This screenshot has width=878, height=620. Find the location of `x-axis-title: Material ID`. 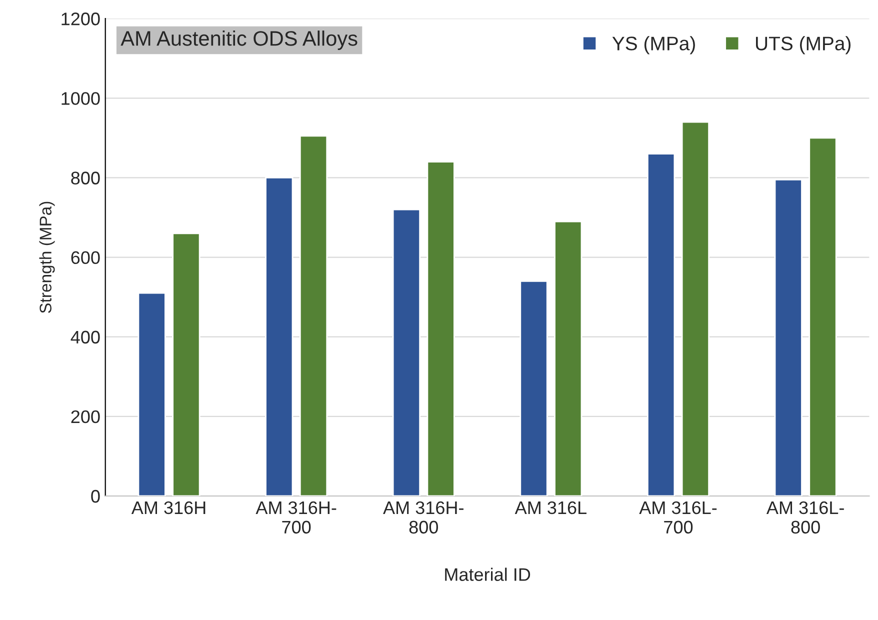

x-axis-title: Material ID is located at coordinates (487, 574).